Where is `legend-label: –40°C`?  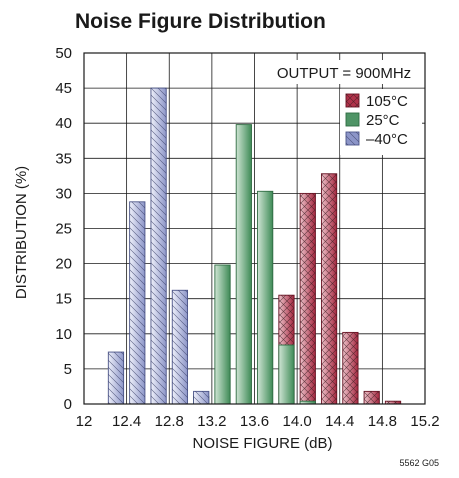 legend-label: –40°C is located at coordinates (387, 139).